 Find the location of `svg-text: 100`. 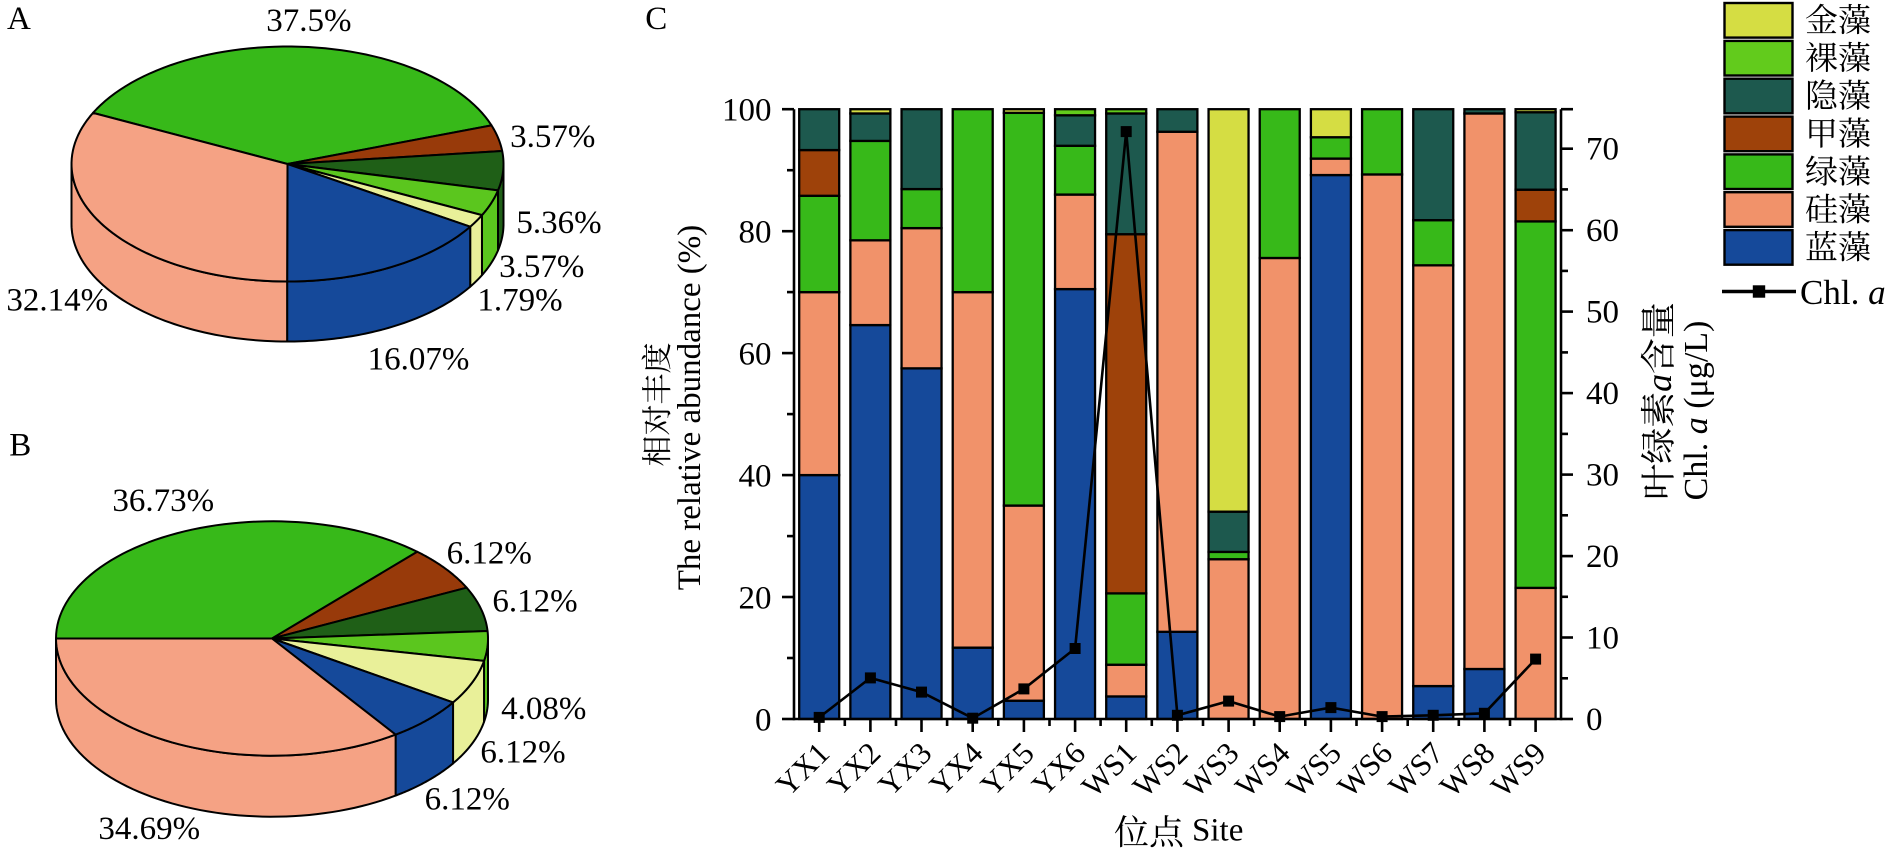

svg-text: 100 is located at coordinates (747, 111).